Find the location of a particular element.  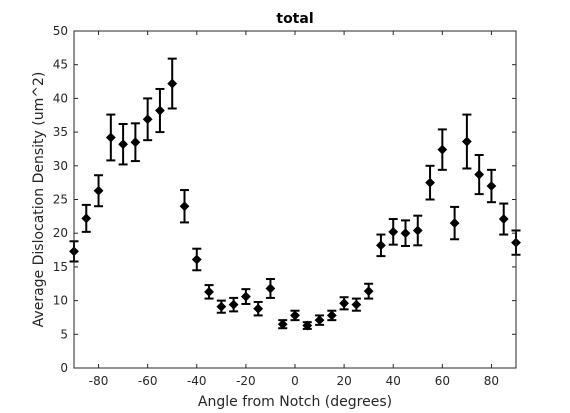

x-tick-label: -60 is located at coordinates (148, 381).